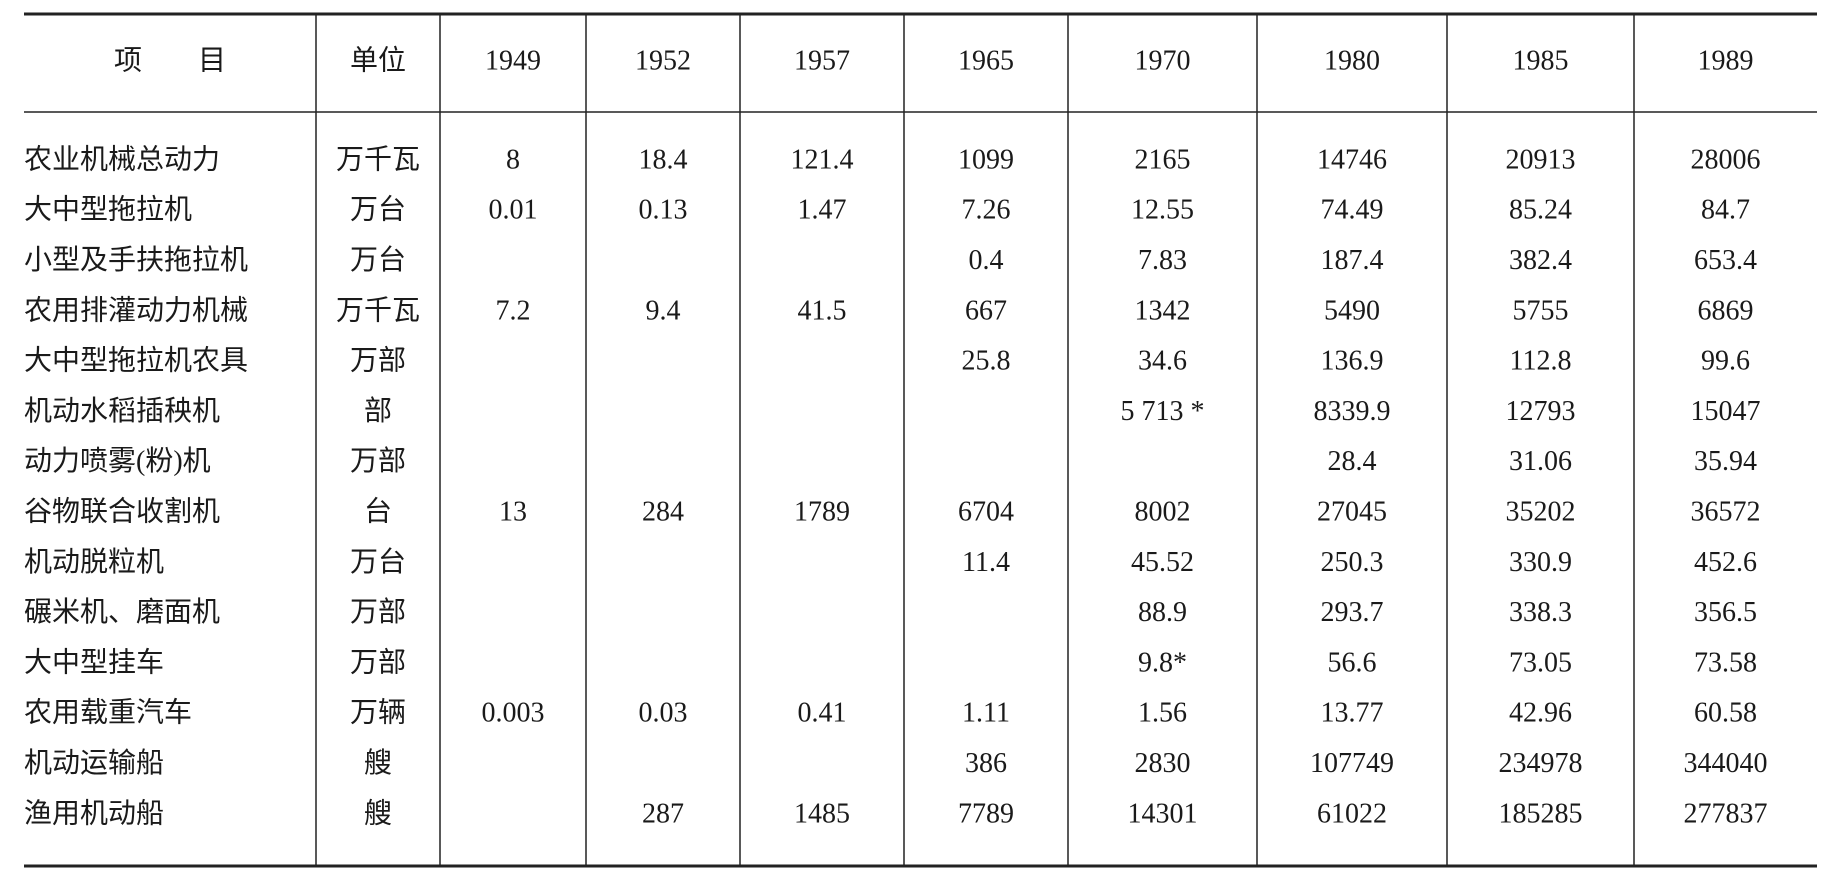  I want to click on value-cell: 185285, so click(1541, 813).